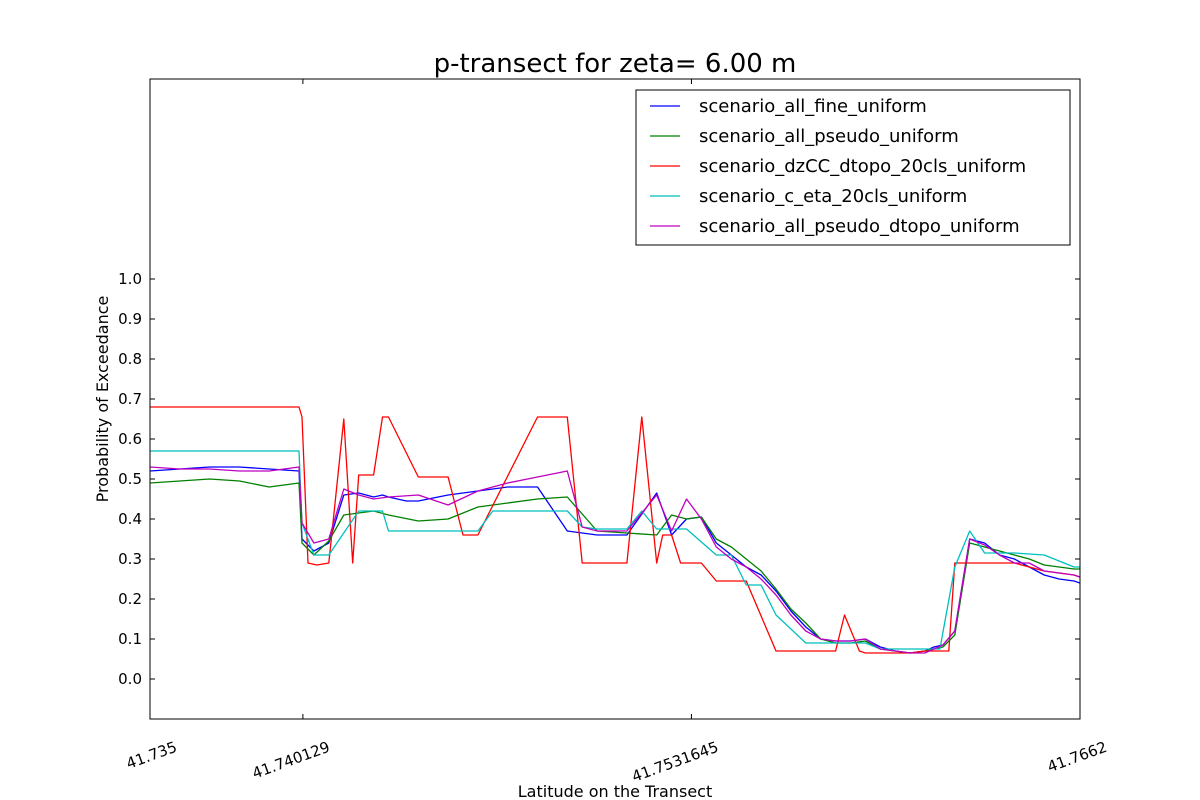 The width and height of the screenshot is (1200, 800). What do you see at coordinates (130, 279) in the screenshot?
I see `y-tick-label: 1.0` at bounding box center [130, 279].